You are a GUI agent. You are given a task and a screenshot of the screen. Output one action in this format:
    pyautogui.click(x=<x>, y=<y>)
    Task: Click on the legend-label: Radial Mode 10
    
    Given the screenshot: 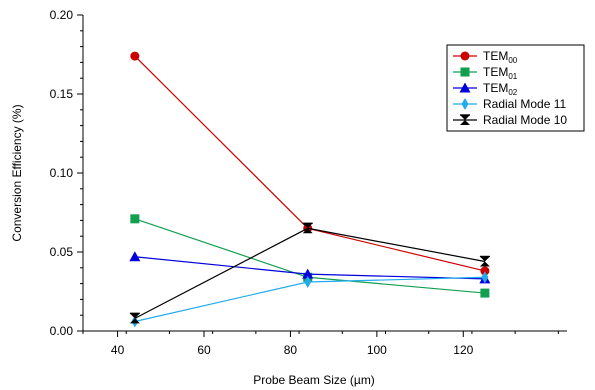 What is the action you would take?
    pyautogui.click(x=525, y=120)
    